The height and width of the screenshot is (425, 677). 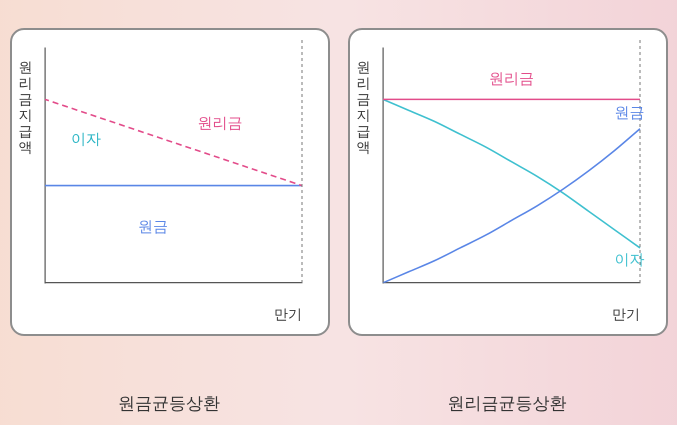 I want to click on text: 원금균등상환, so click(x=169, y=404).